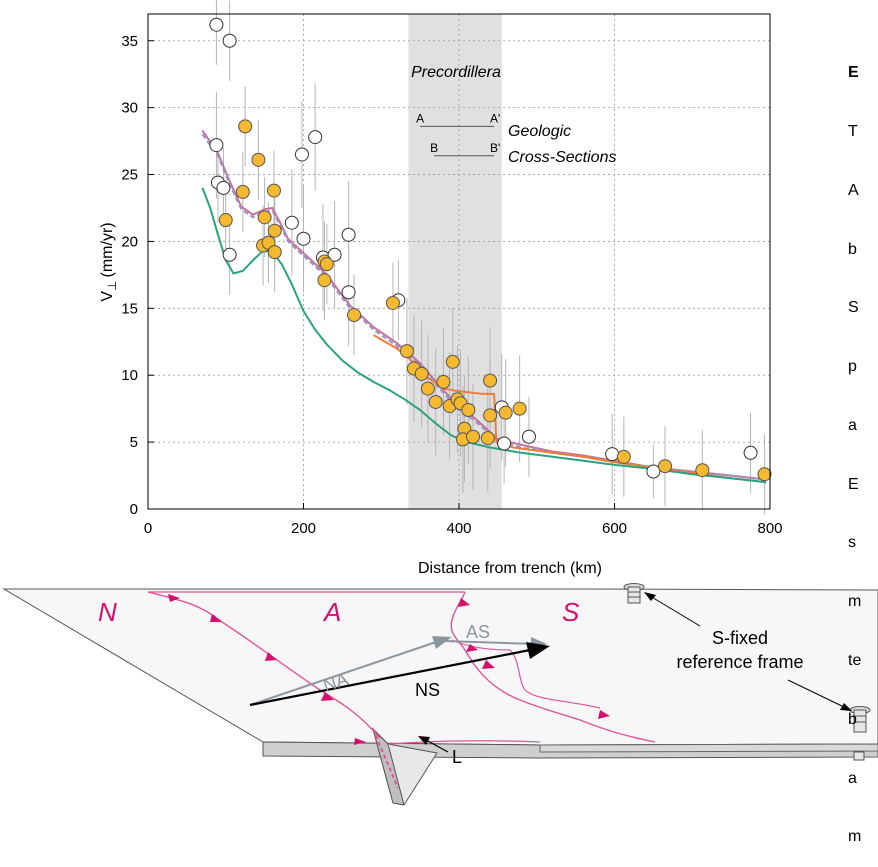  What do you see at coordinates (853, 308) in the screenshot?
I see `caption-line: S` at bounding box center [853, 308].